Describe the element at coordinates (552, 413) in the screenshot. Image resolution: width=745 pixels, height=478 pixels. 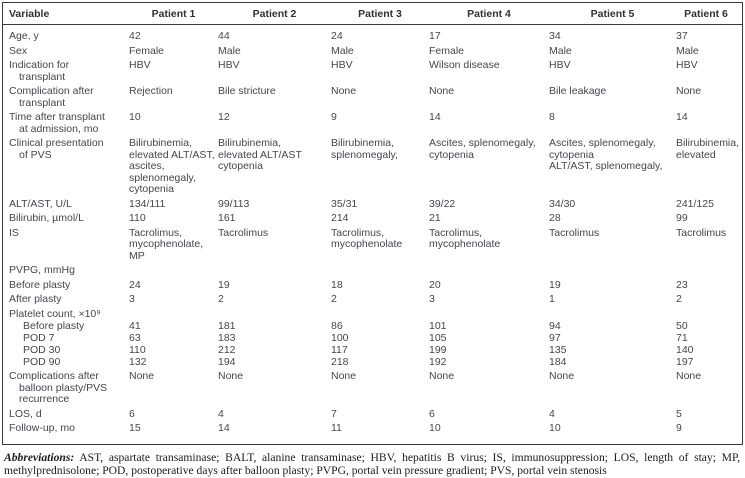
I see `cell-patient-5: 4` at that location.